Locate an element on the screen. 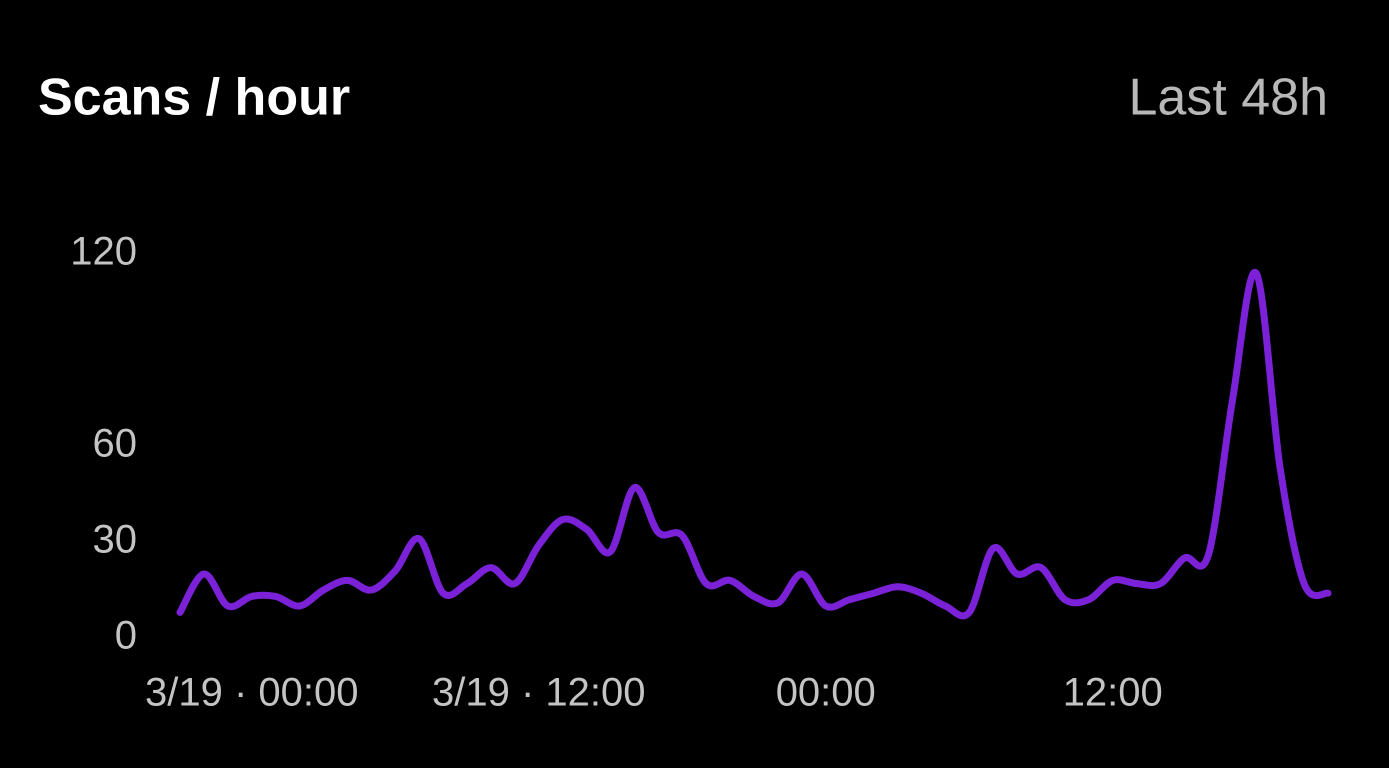 The width and height of the screenshot is (1389, 768). chart-title: Scans / hour is located at coordinates (194, 98).